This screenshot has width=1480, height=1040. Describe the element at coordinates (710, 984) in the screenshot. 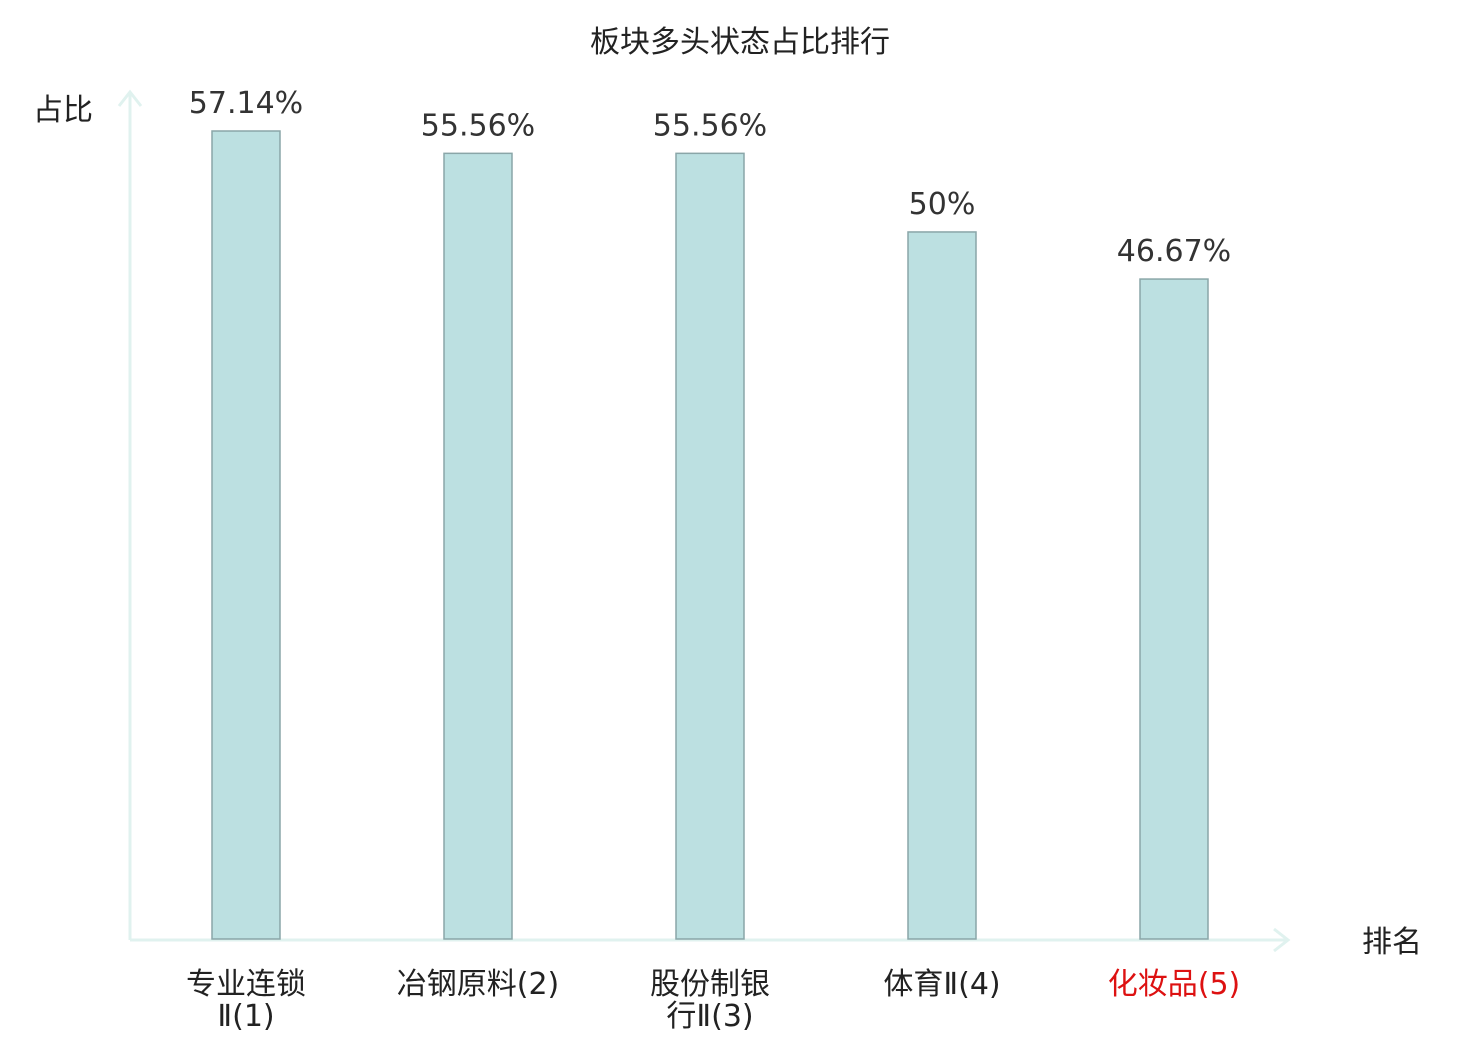

I see `x-tick-label-3-line-1: 股份制银` at that location.